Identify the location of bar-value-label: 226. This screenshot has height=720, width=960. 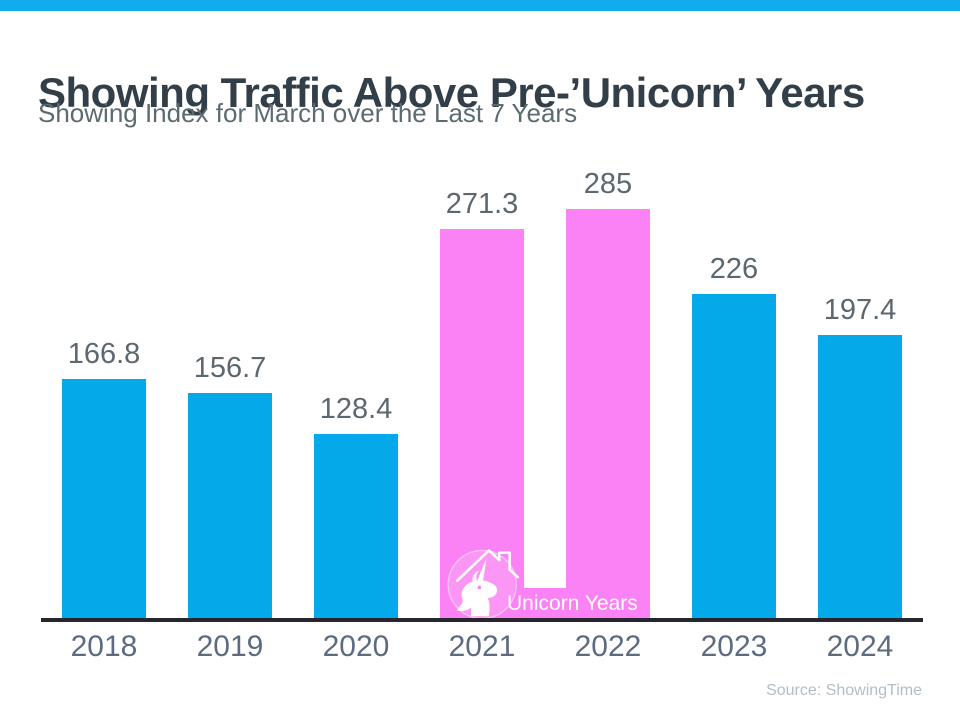
(734, 269).